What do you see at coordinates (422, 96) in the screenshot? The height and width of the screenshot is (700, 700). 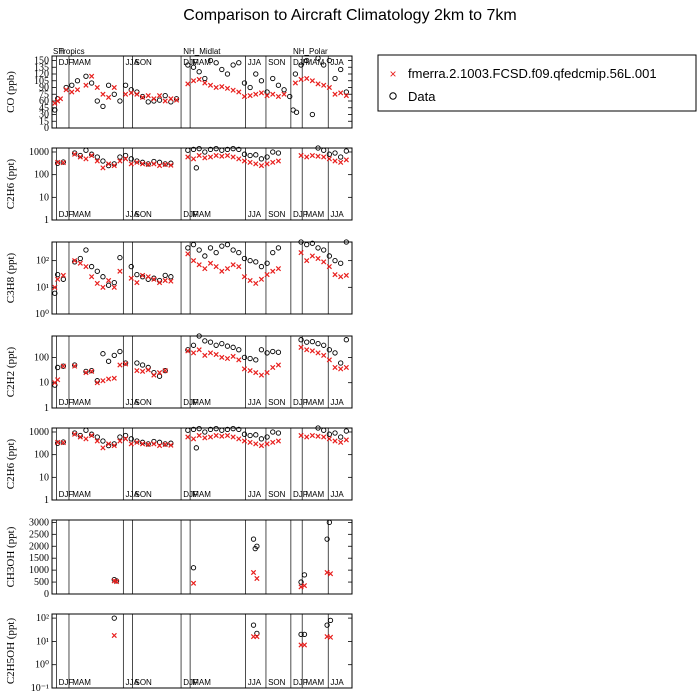 I see `legend-data-label: Data` at bounding box center [422, 96].